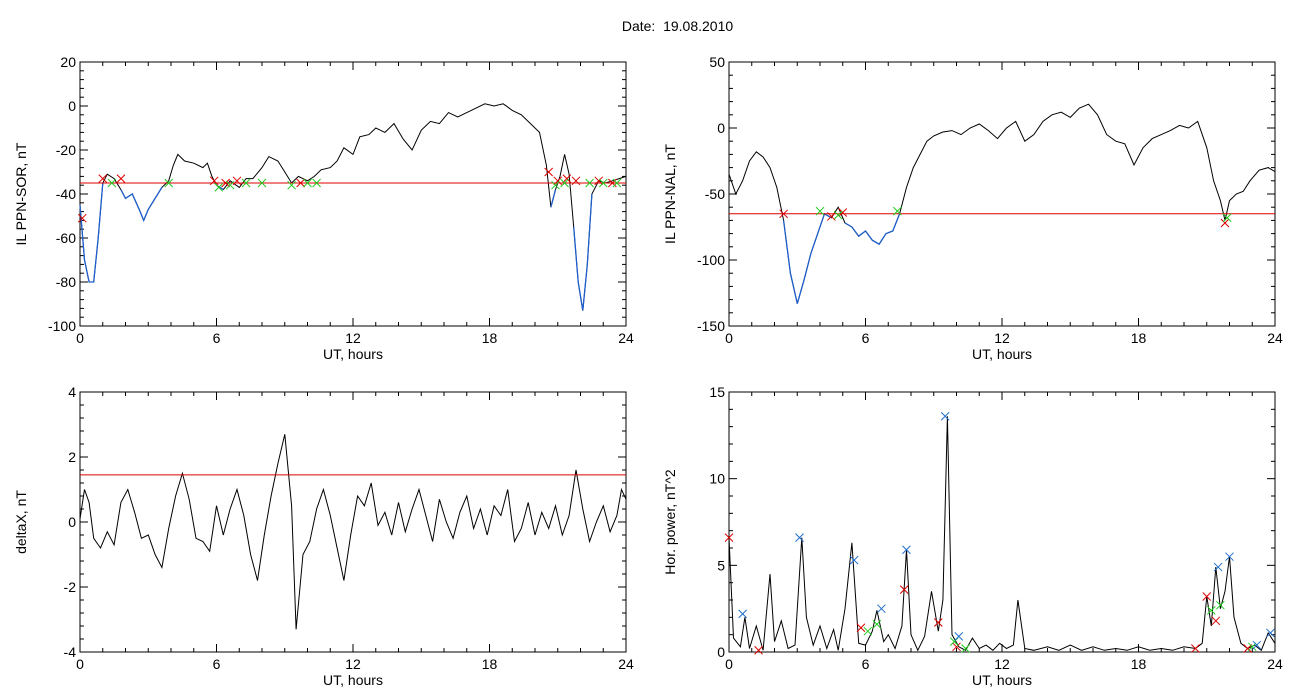 This screenshot has width=1300, height=700. What do you see at coordinates (68, 62) in the screenshot?
I see `y-tick-label: 20` at bounding box center [68, 62].